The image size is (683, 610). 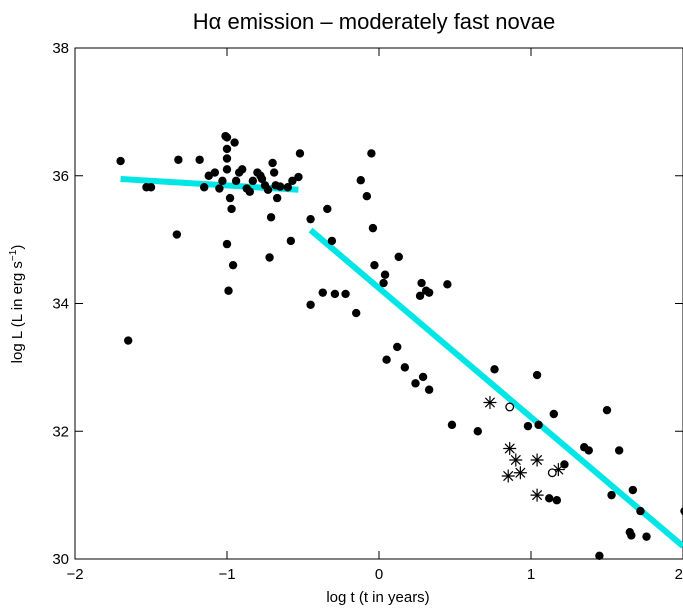 I want to click on x-tick-label: −1, so click(x=226, y=574).